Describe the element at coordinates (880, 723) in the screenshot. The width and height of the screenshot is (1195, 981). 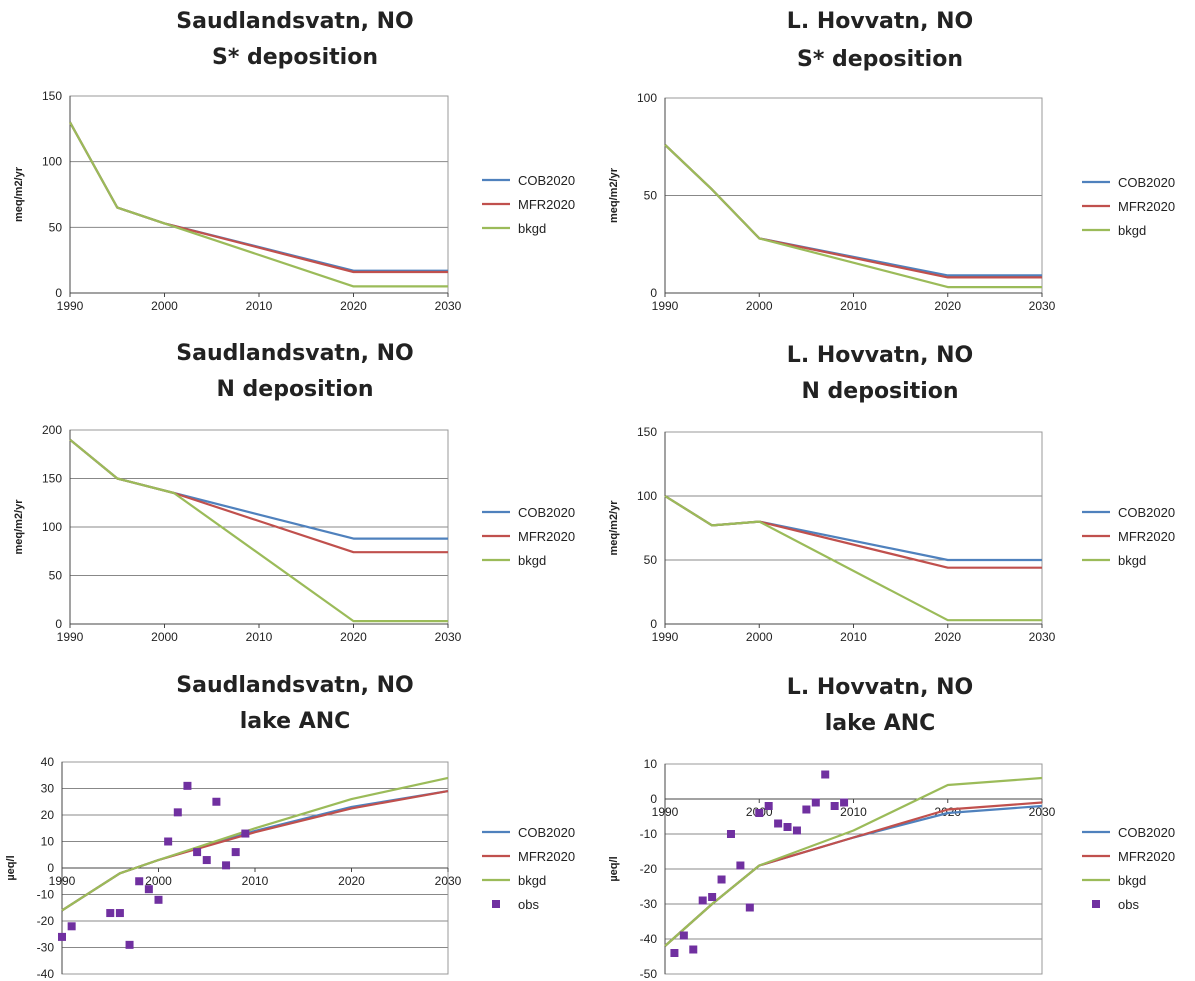
I see `chart-subtitle: lake ANC` at that location.